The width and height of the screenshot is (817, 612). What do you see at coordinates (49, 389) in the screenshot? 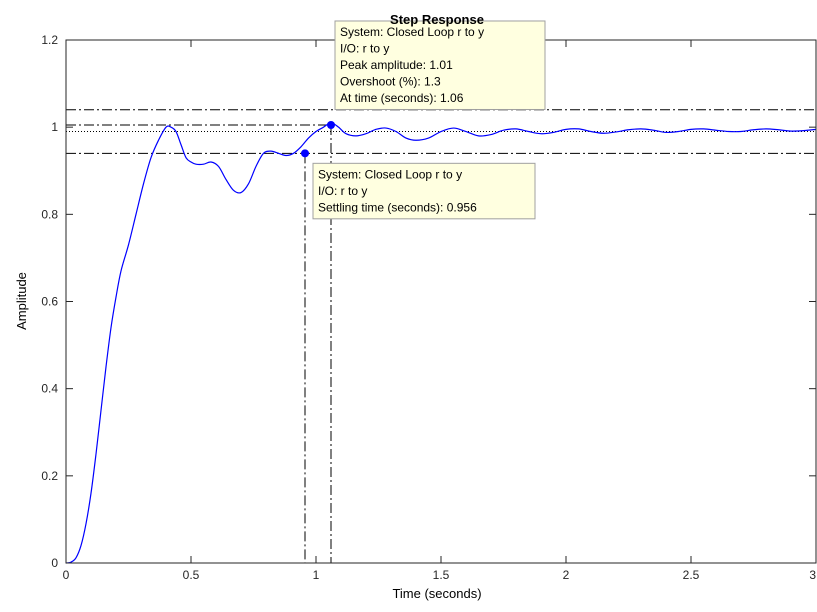
I see `y-tick-label: 0.4` at bounding box center [49, 389].